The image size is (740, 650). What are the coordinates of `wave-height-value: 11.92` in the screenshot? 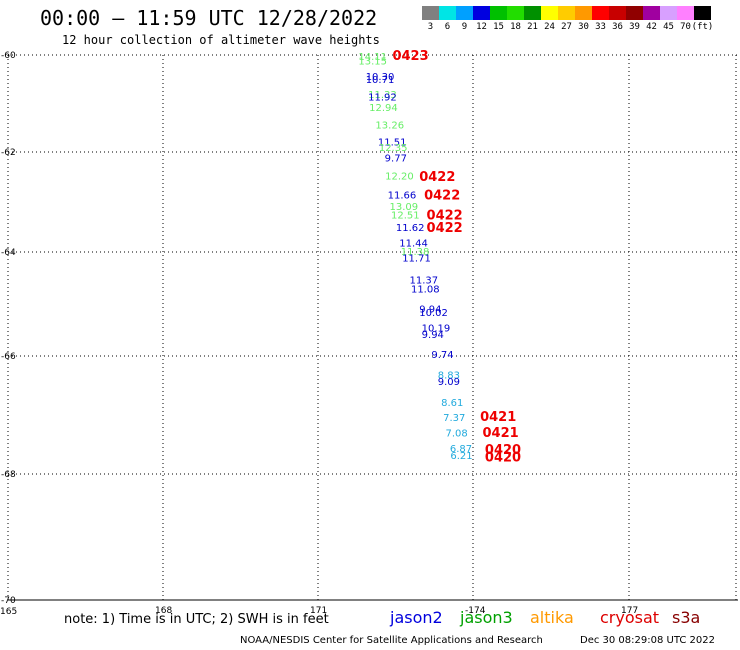 It's located at (382, 98).